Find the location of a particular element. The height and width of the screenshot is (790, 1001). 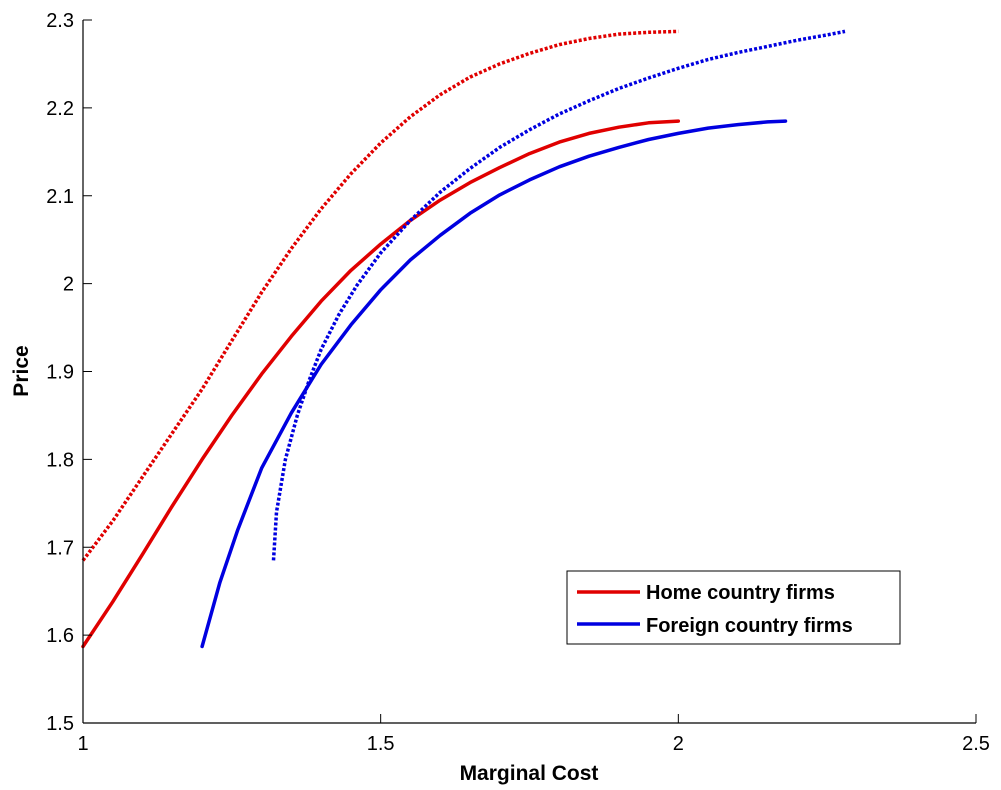

legend: Home country firms Foreign country firms is located at coordinates (733, 607).